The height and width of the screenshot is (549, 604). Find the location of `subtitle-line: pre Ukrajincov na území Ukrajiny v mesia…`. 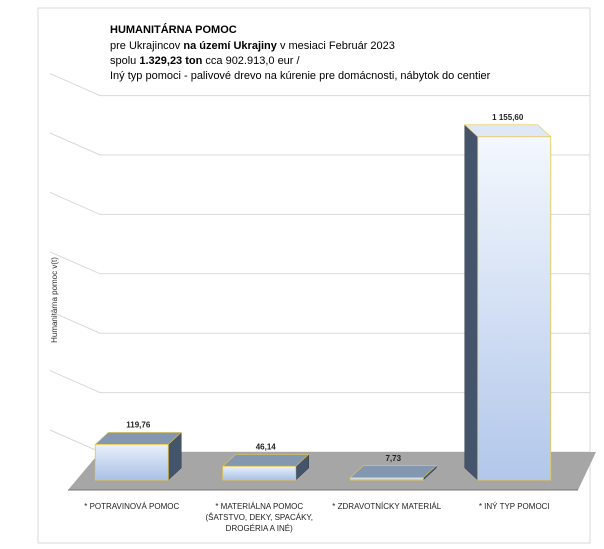

subtitle-line: pre Ukrajincov na území Ukrajiny v mesia… is located at coordinates (252, 46).